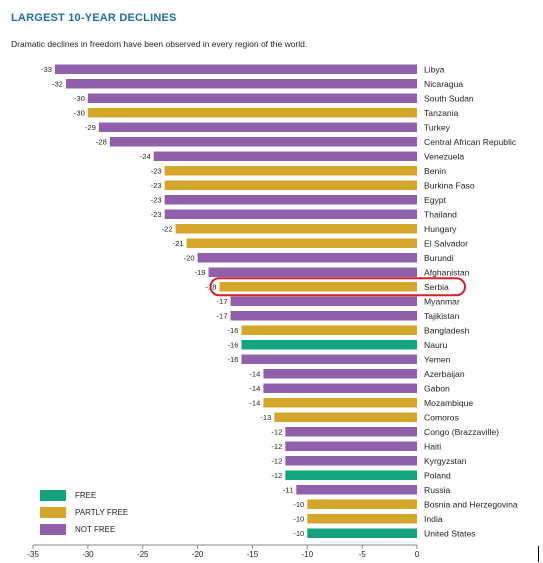 This screenshot has height=563, width=543. Describe the element at coordinates (33, 554) in the screenshot. I see `x-tick-label: -35` at that location.